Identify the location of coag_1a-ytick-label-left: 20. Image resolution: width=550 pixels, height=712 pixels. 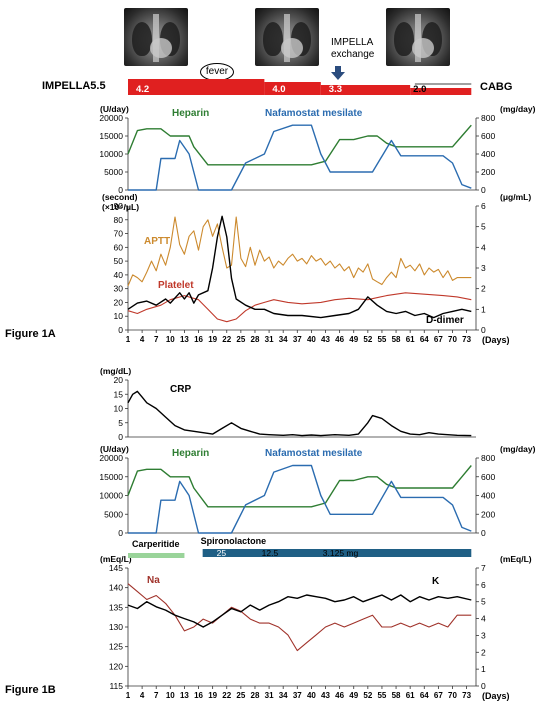
(119, 302).